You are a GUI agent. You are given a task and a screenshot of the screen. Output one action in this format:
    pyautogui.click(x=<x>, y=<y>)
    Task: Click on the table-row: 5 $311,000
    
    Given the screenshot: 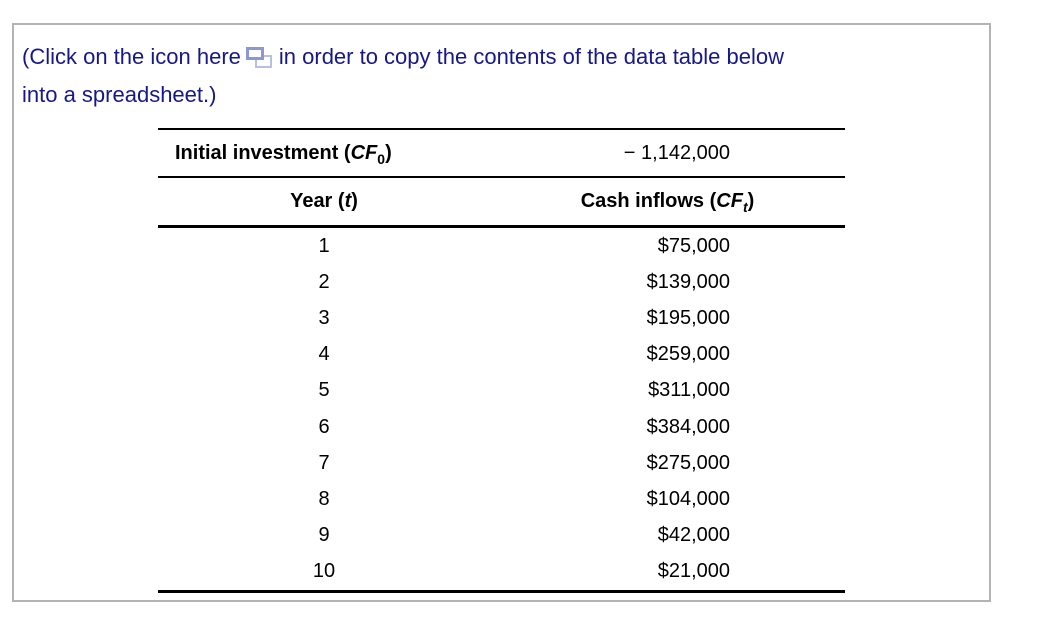 What is the action you would take?
    pyautogui.click(x=501, y=391)
    